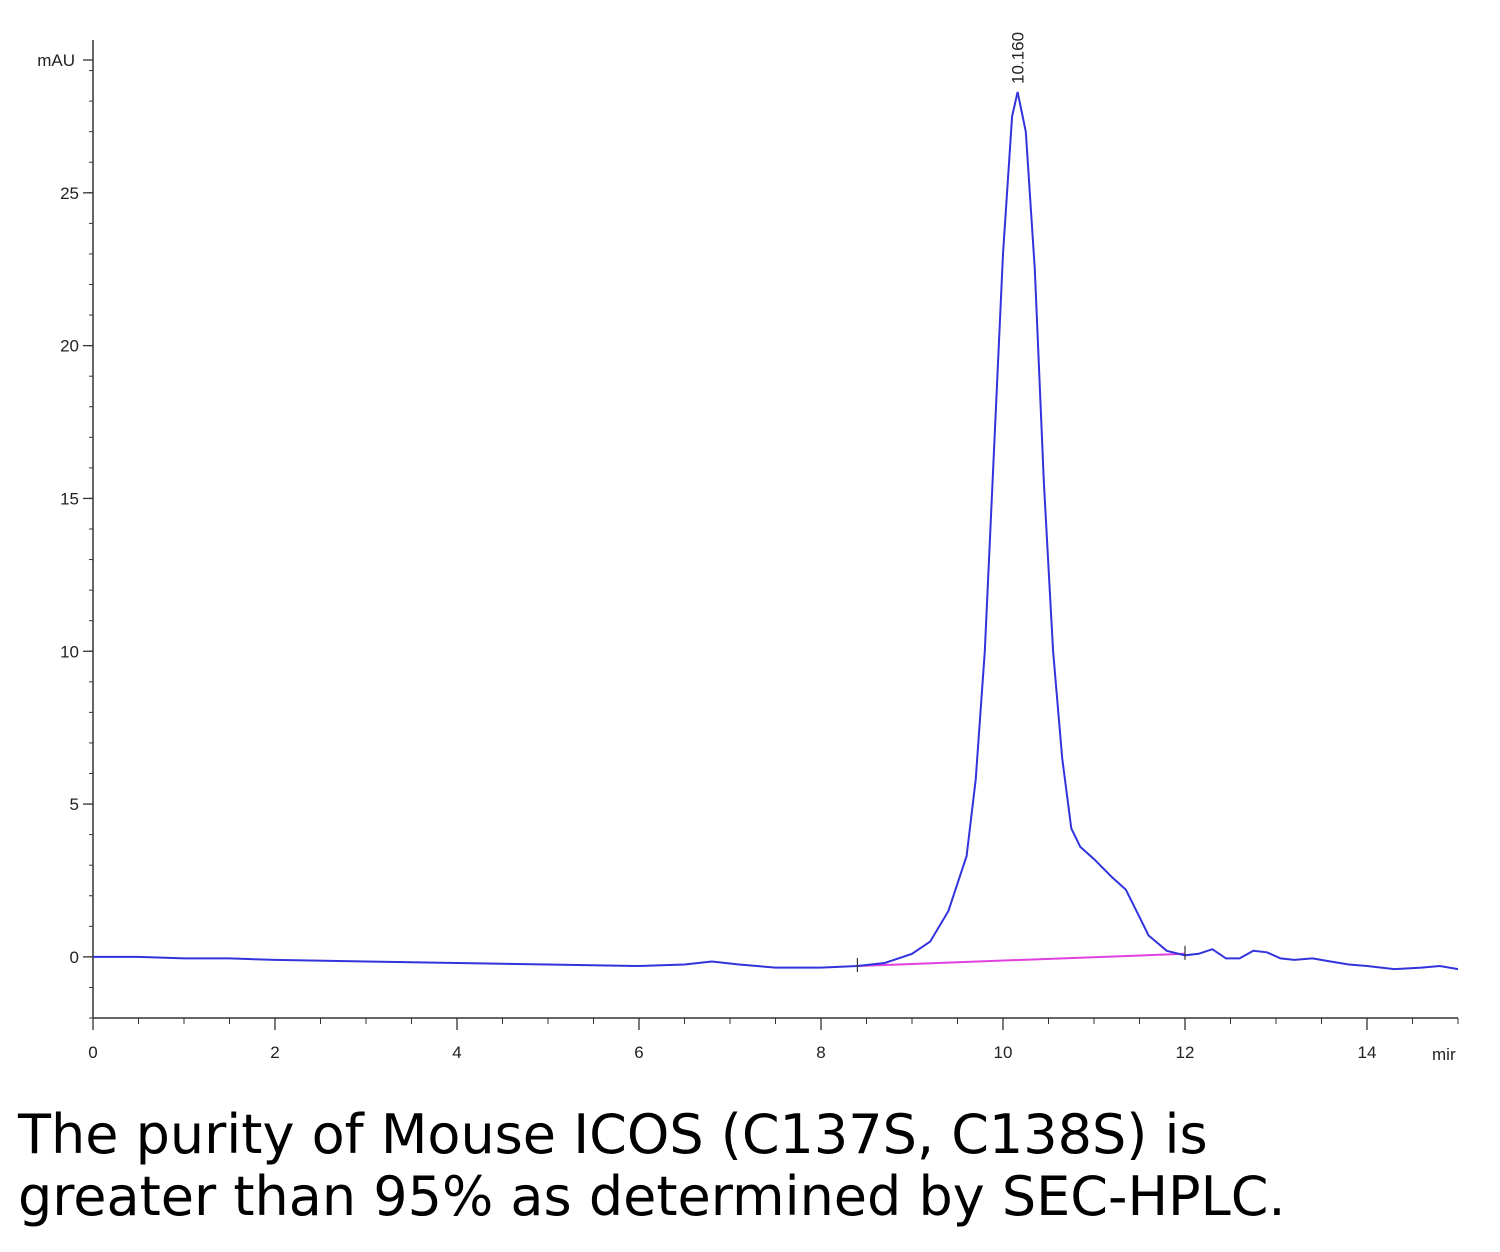 Image resolution: width=1500 pixels, height=1252 pixels. Describe the element at coordinates (1367, 1052) in the screenshot. I see `x-tick-label: 14` at that location.